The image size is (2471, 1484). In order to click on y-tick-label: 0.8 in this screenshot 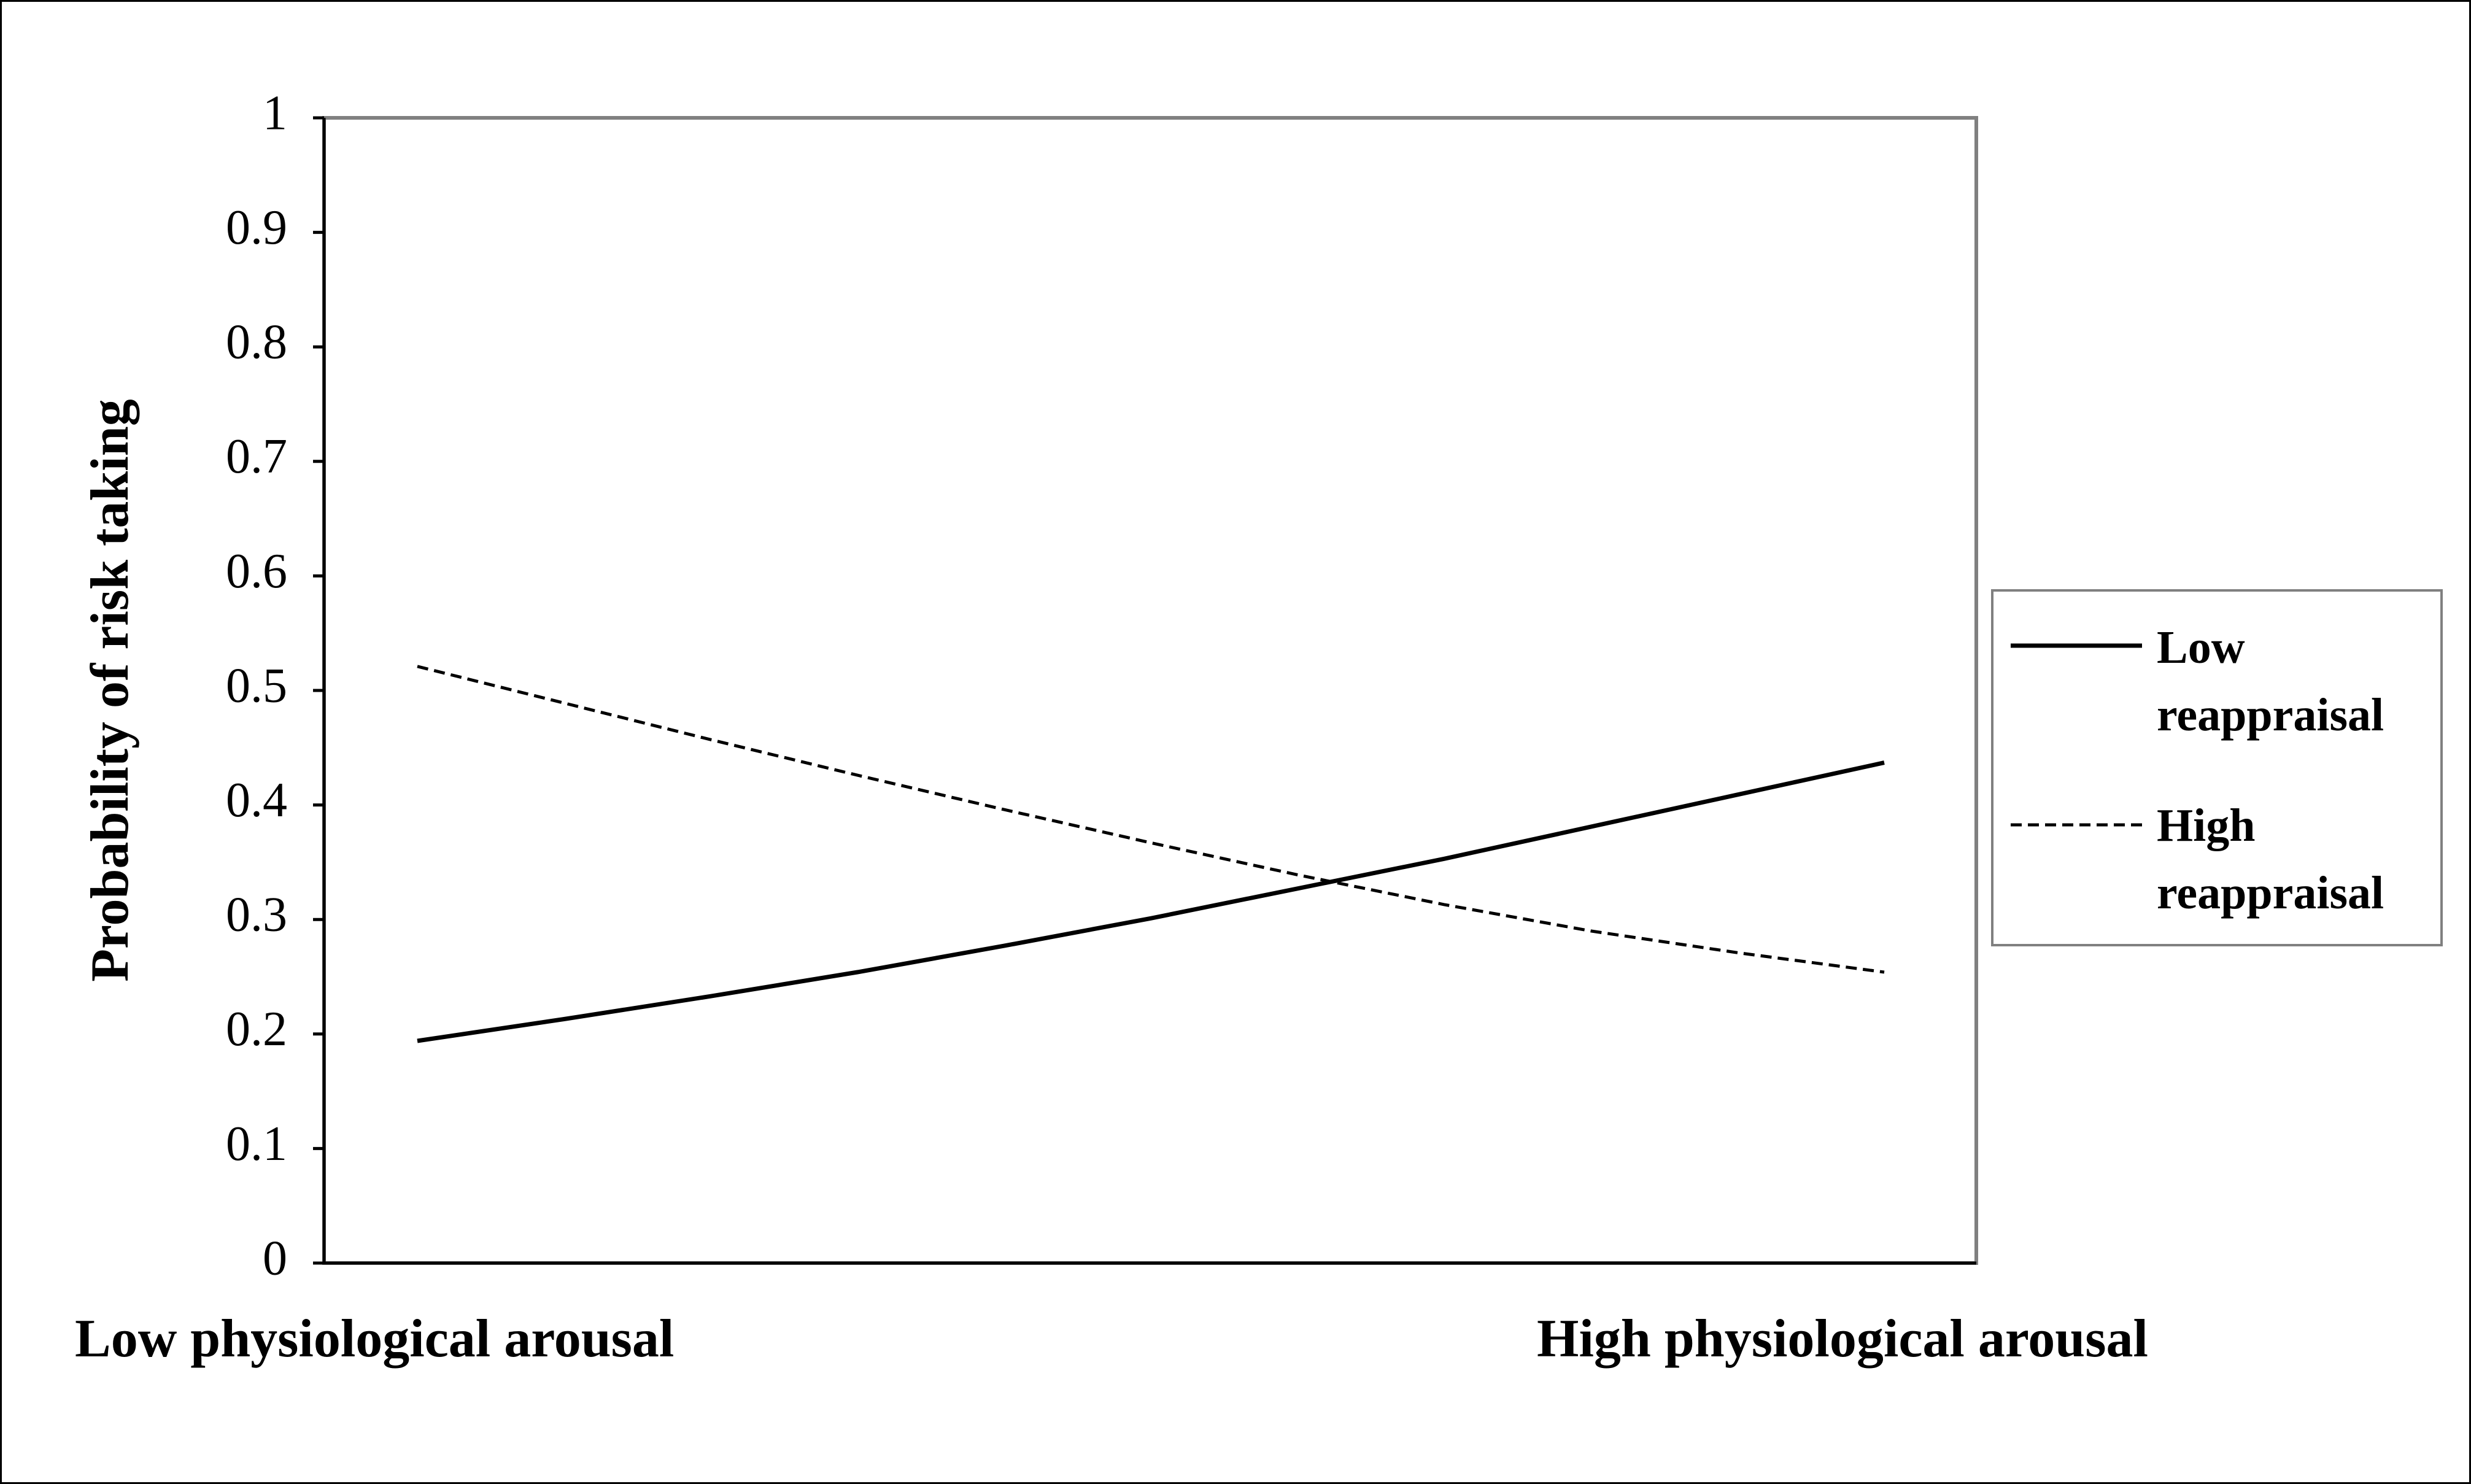, I will do `click(256, 342)`.